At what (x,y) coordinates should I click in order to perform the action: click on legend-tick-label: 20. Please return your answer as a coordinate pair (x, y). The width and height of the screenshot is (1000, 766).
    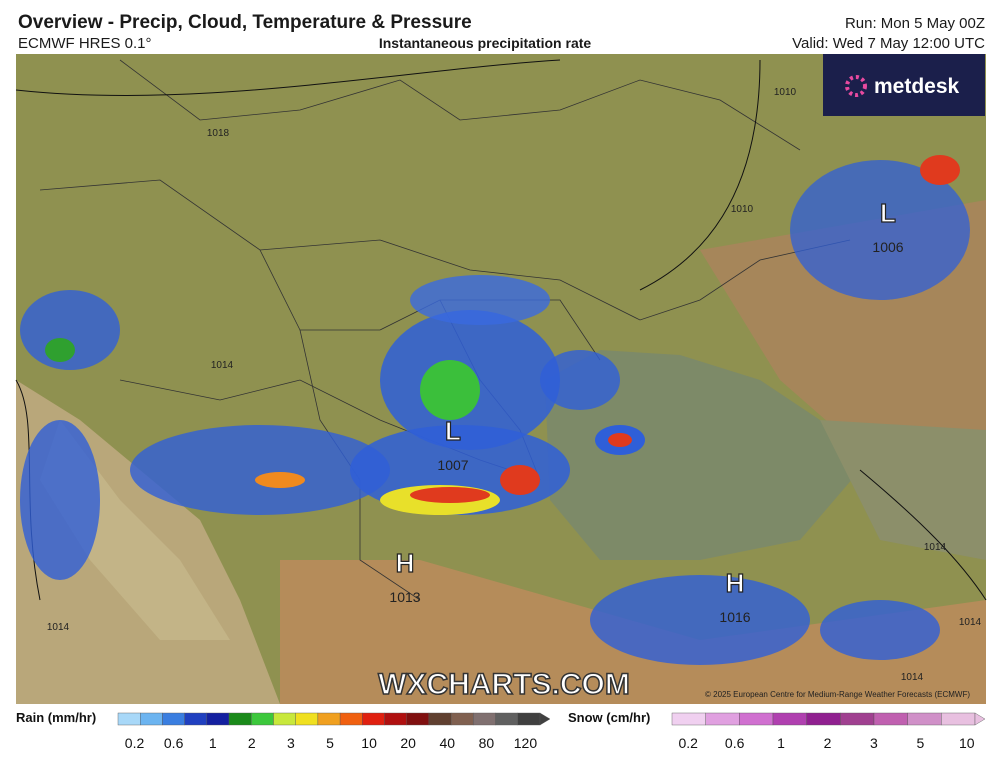
    Looking at the image, I should click on (408, 743).